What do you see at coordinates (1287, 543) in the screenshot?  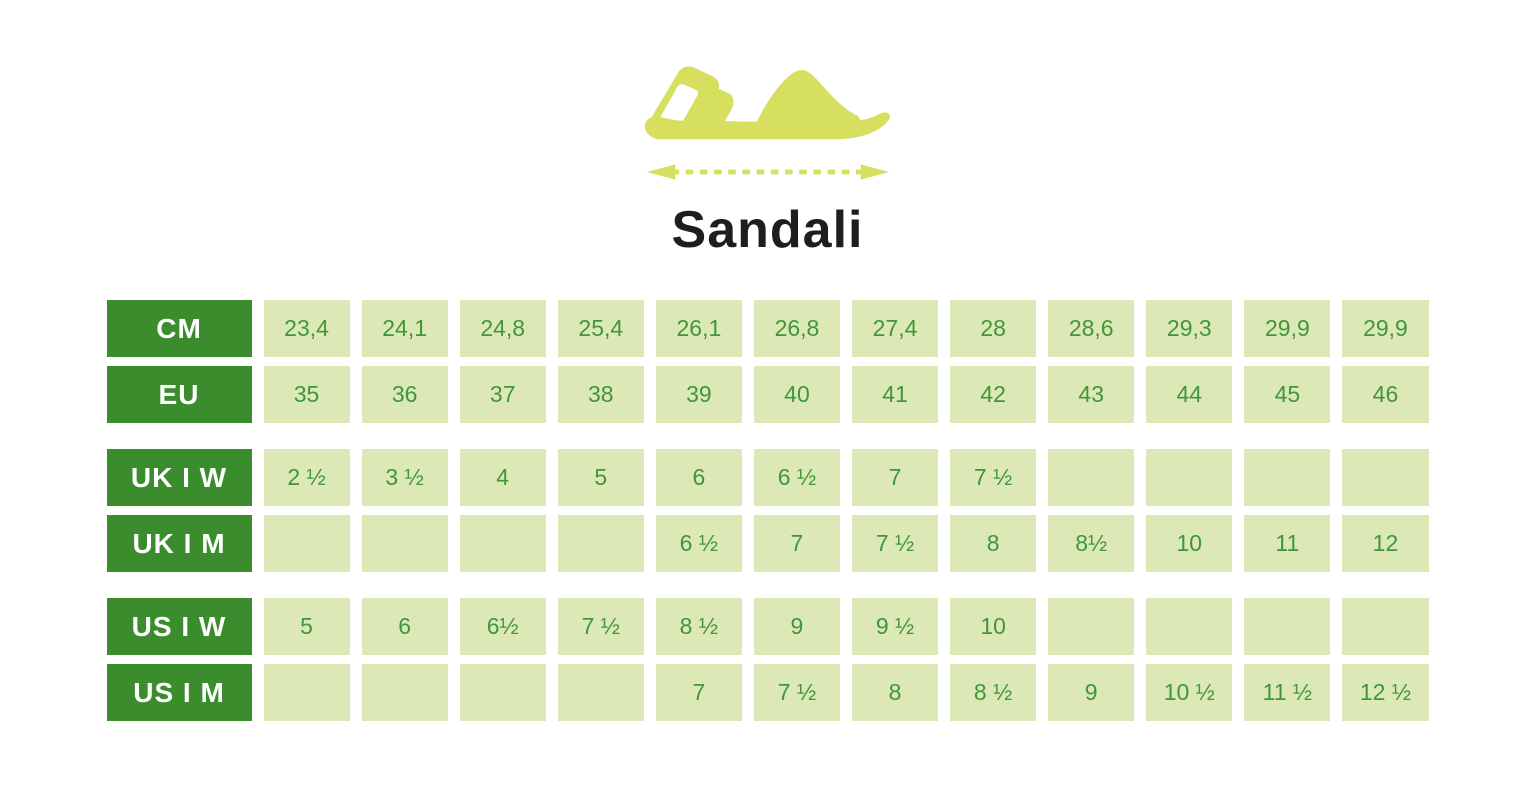 I see `size-cell: 11` at bounding box center [1287, 543].